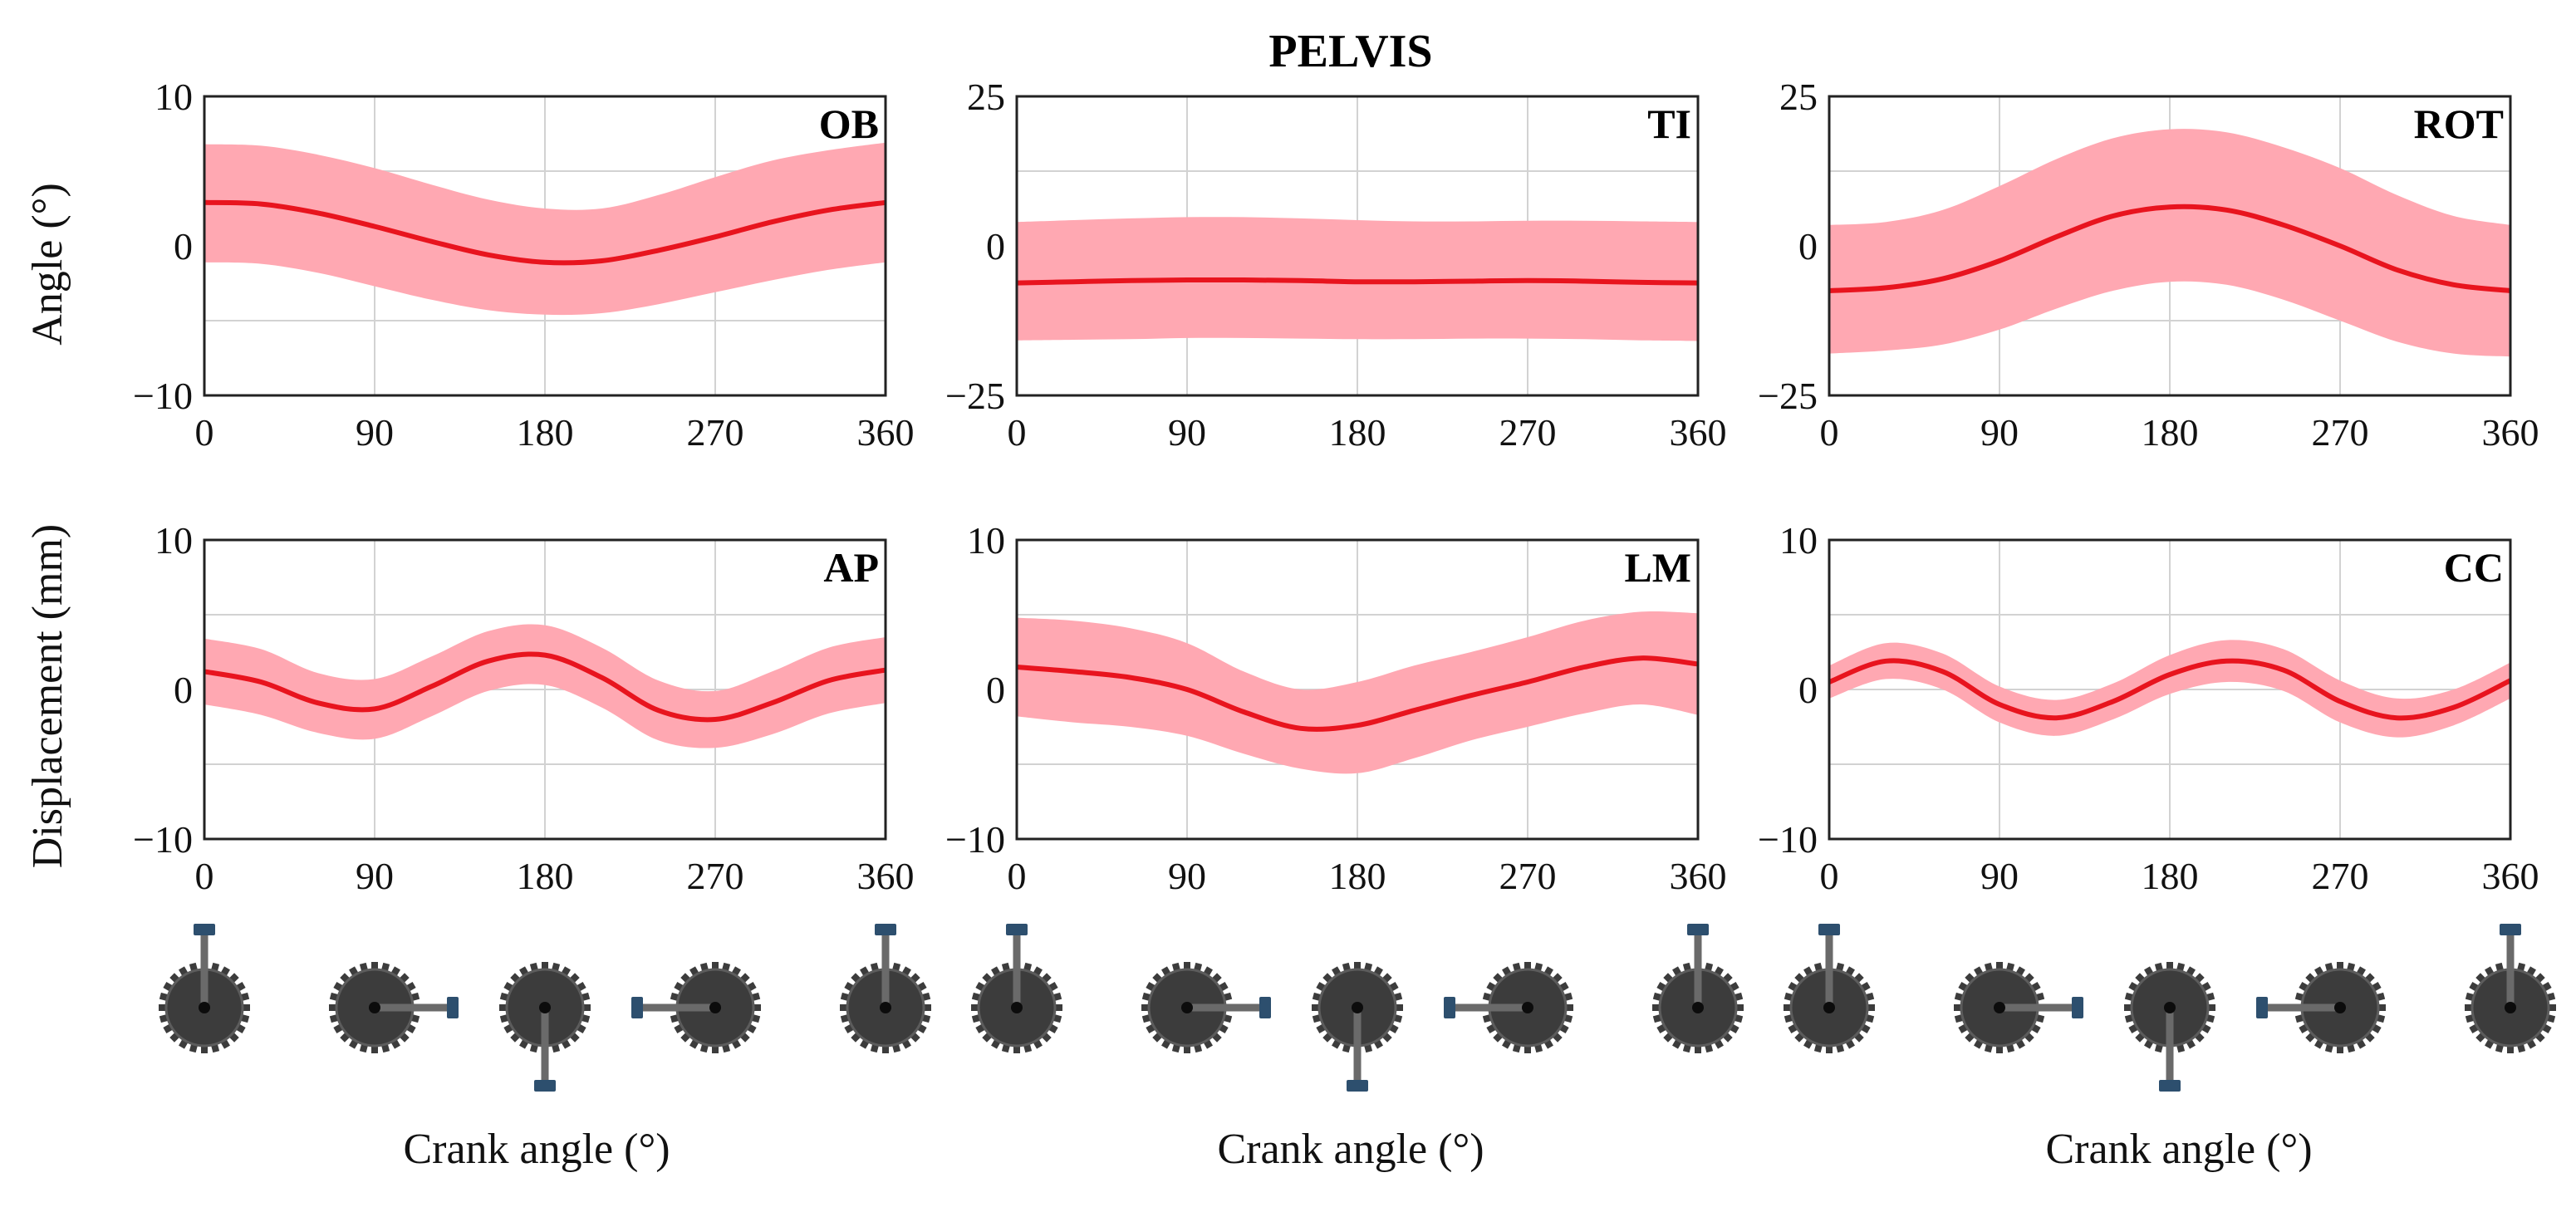 Image resolution: width=2576 pixels, height=1207 pixels. What do you see at coordinates (47, 696) in the screenshot?
I see `y-axis-title-displacement: Displacement (mm)` at bounding box center [47, 696].